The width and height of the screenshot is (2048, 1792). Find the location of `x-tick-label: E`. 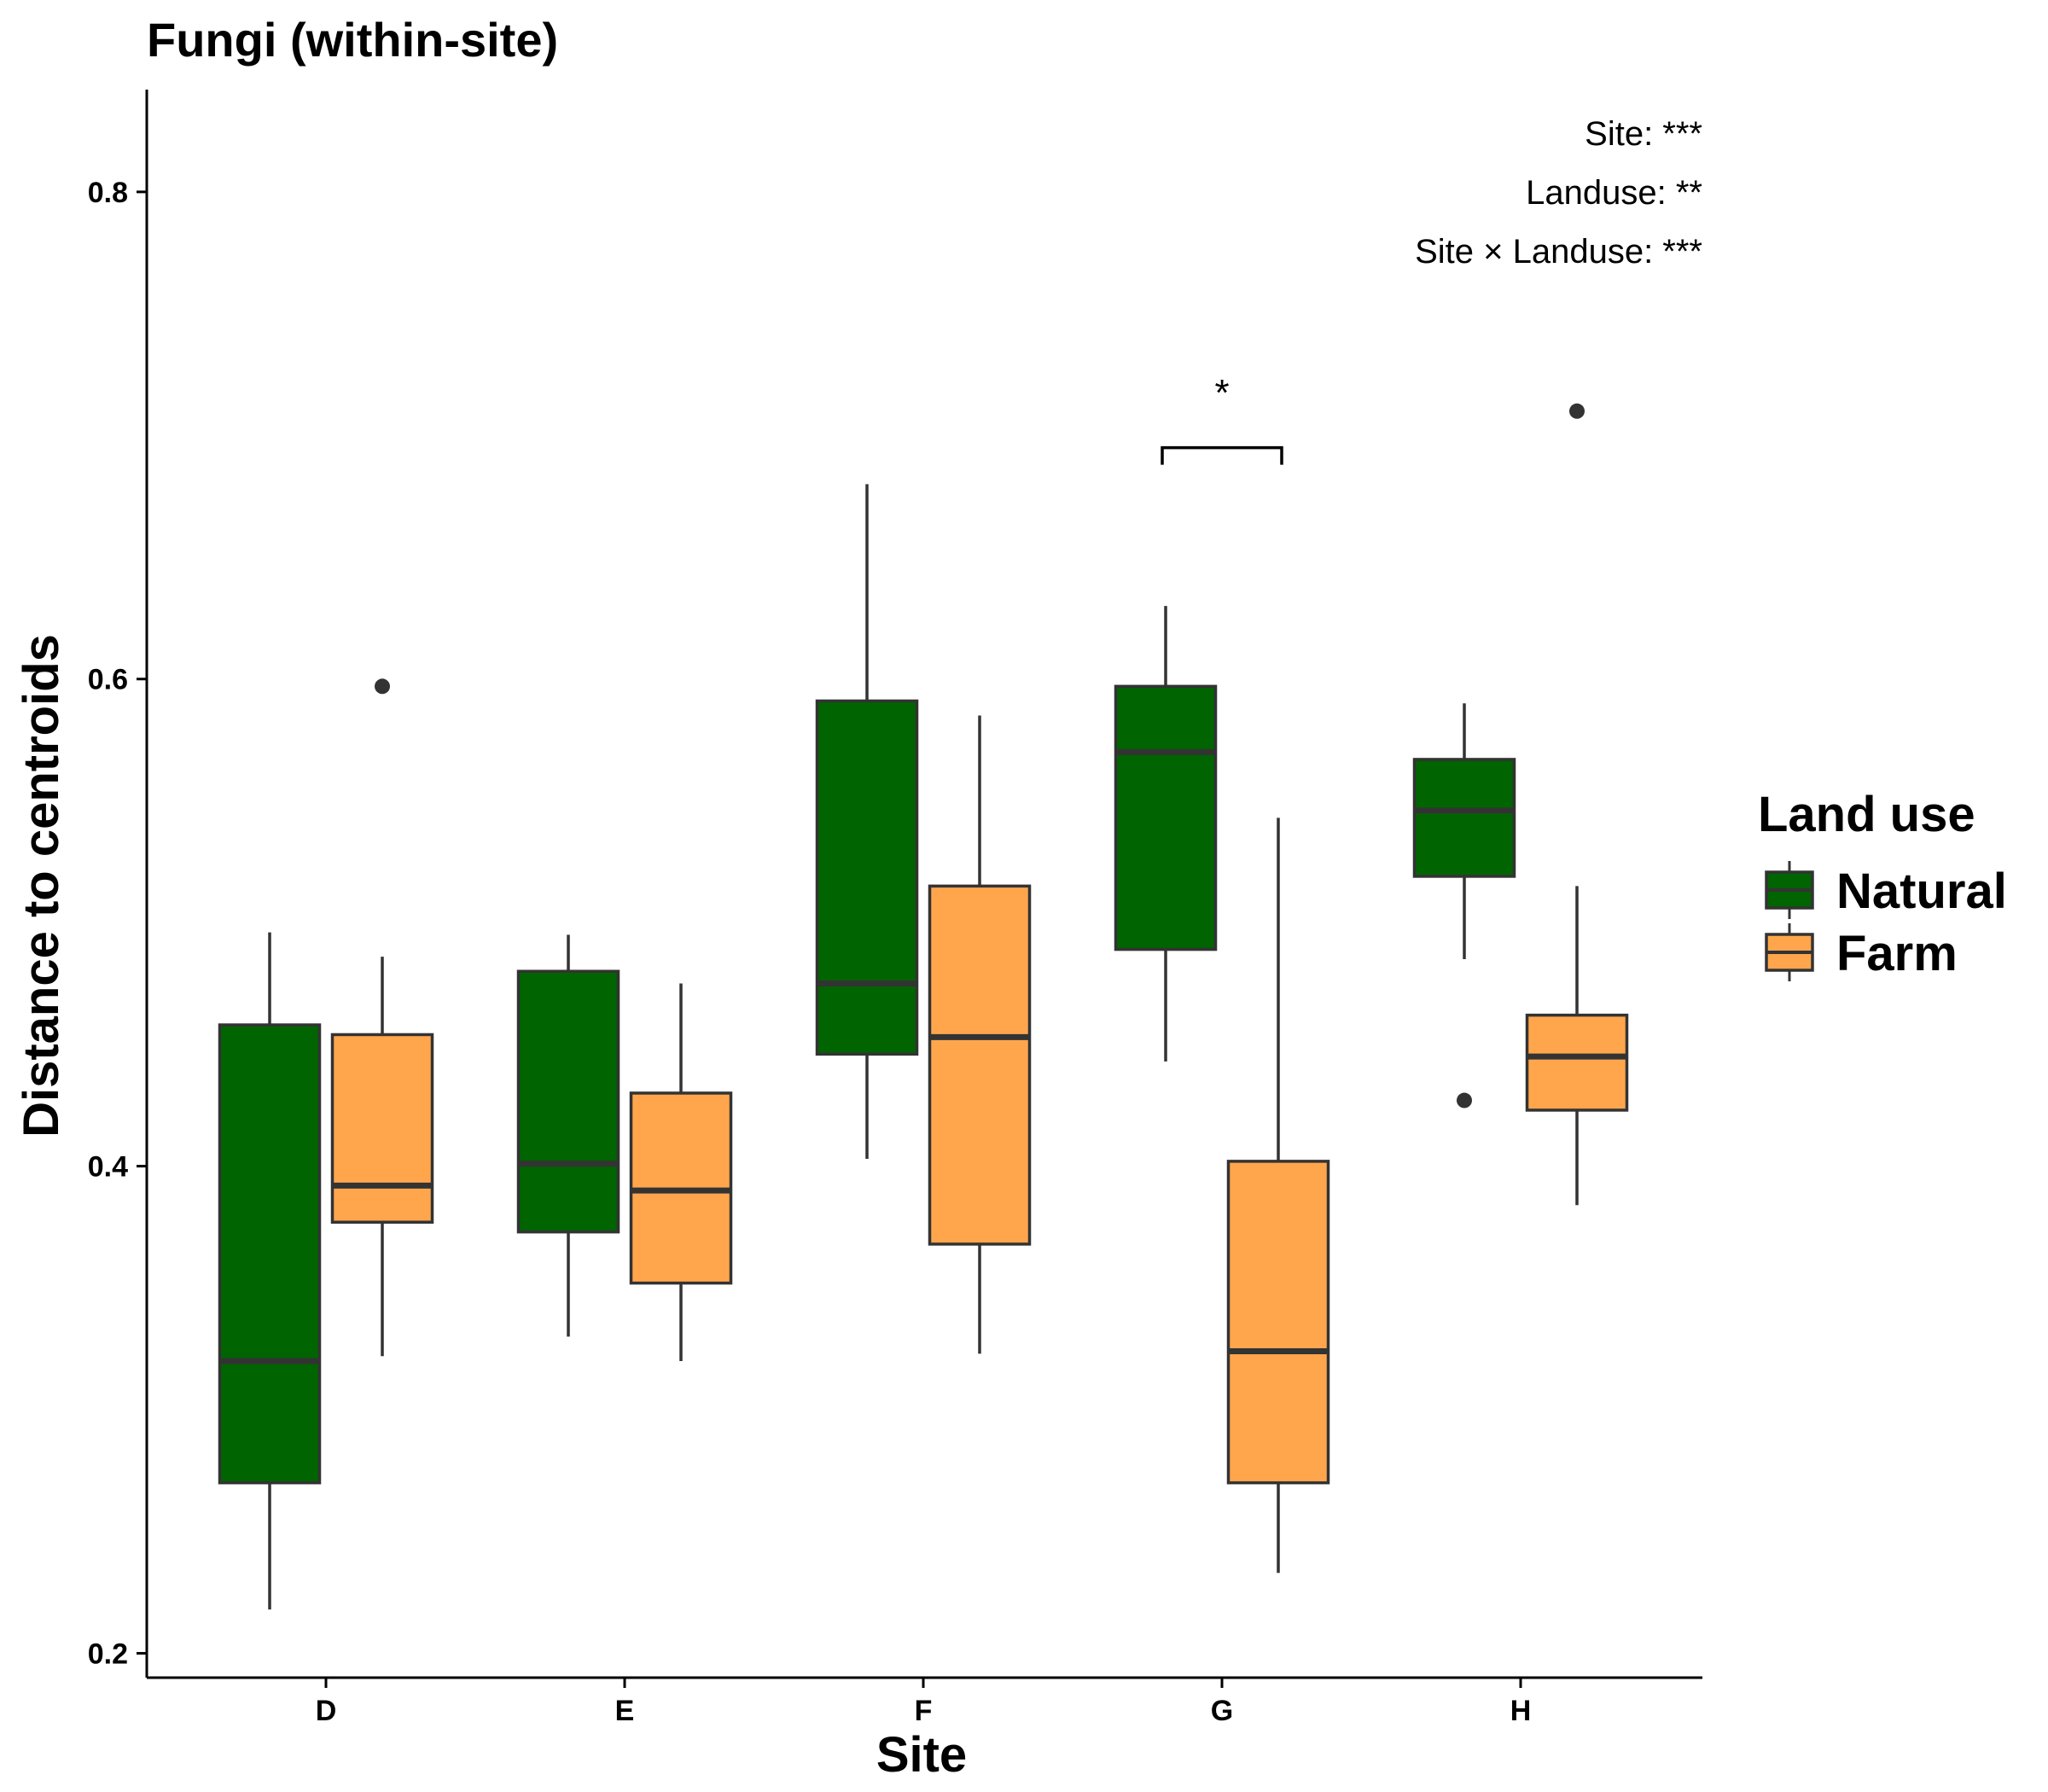

x-tick-label: E is located at coordinates (625, 1711).